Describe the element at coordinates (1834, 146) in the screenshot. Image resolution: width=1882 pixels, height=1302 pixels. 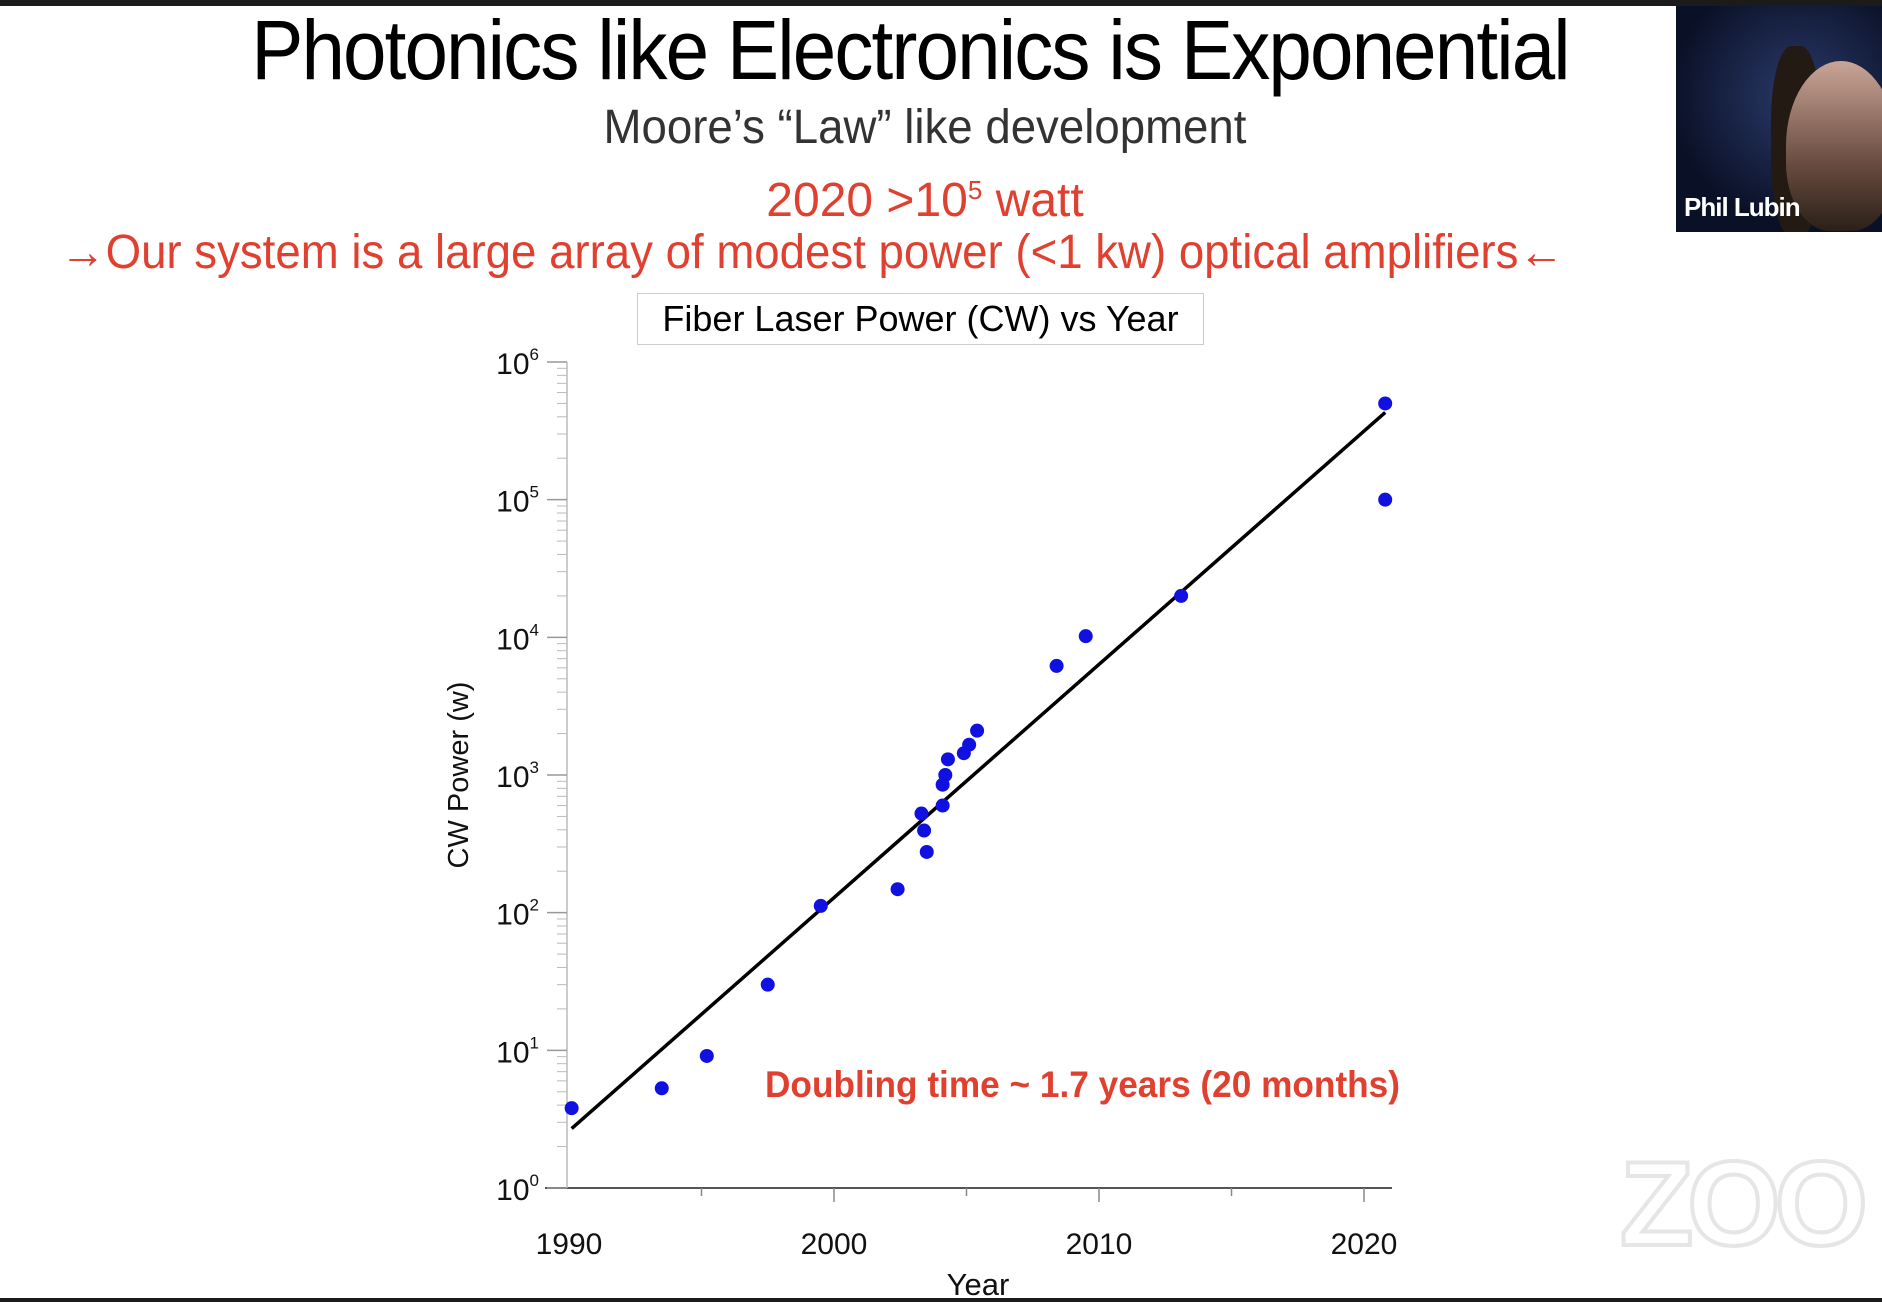
I see `participant-face` at that location.